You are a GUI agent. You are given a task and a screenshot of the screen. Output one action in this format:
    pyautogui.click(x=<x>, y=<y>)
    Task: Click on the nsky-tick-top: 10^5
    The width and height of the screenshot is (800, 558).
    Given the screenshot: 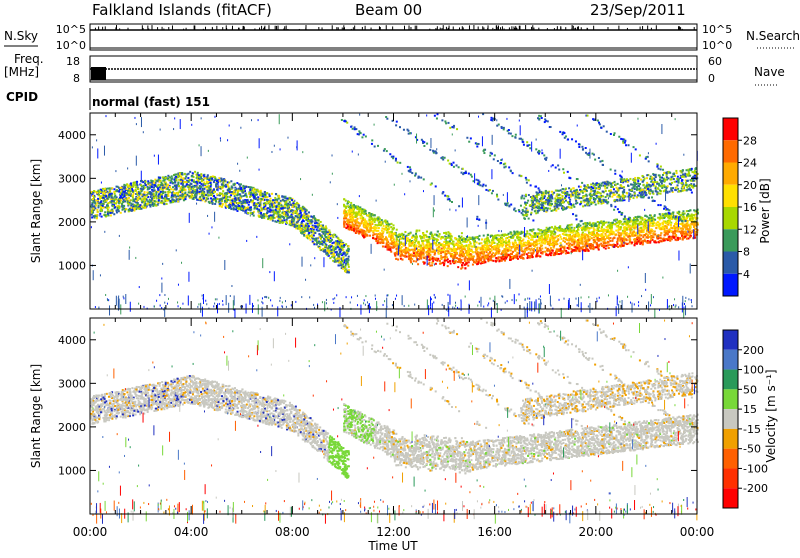 What is the action you would take?
    pyautogui.click(x=71, y=29)
    